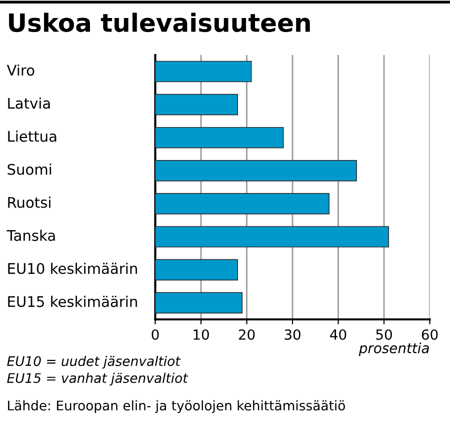  I want to click on x-tick-label: 20, so click(246, 334).